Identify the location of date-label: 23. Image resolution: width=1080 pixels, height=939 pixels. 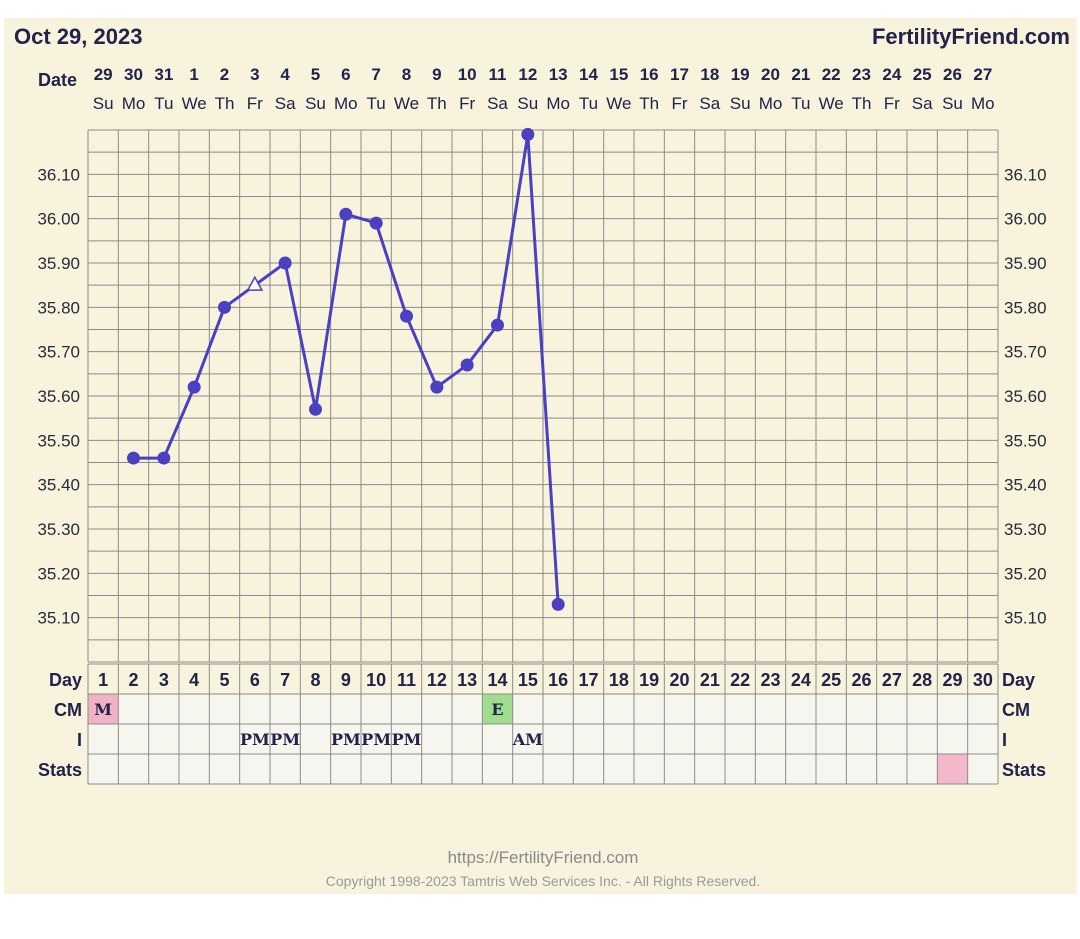
(861, 74).